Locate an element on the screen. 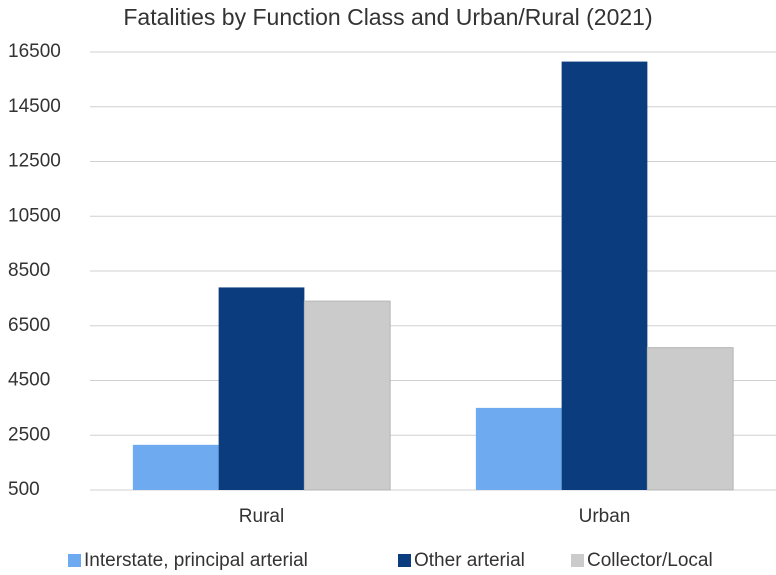 This screenshot has width=776, height=575. x-tick-label: Urban is located at coordinates (605, 516).